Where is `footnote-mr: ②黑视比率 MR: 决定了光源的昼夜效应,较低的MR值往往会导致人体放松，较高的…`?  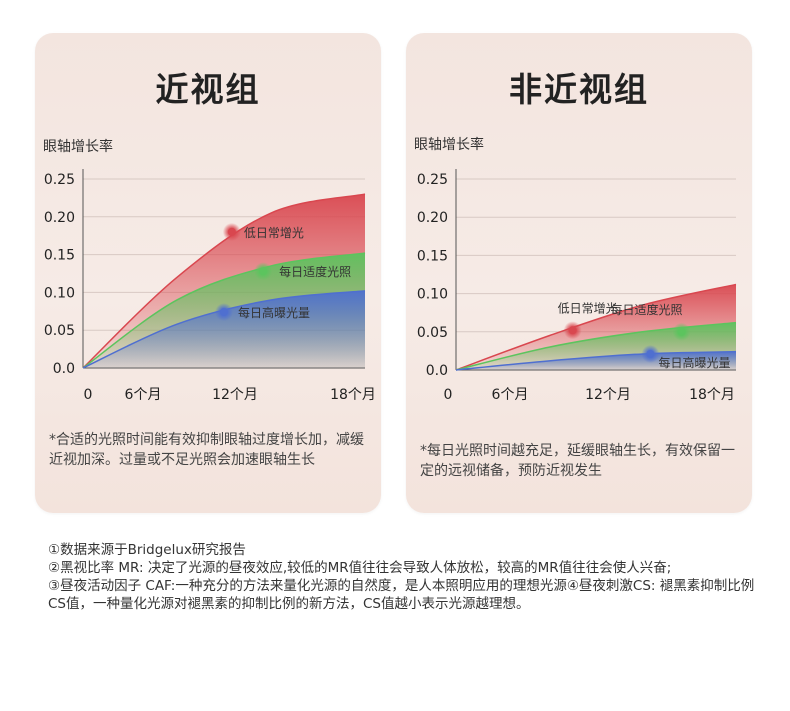 footnote-mr: ②黑视比率 MR: 决定了光源的昼夜效应,较低的MR值往往会导致人体放松，较高的… is located at coordinates (360, 568).